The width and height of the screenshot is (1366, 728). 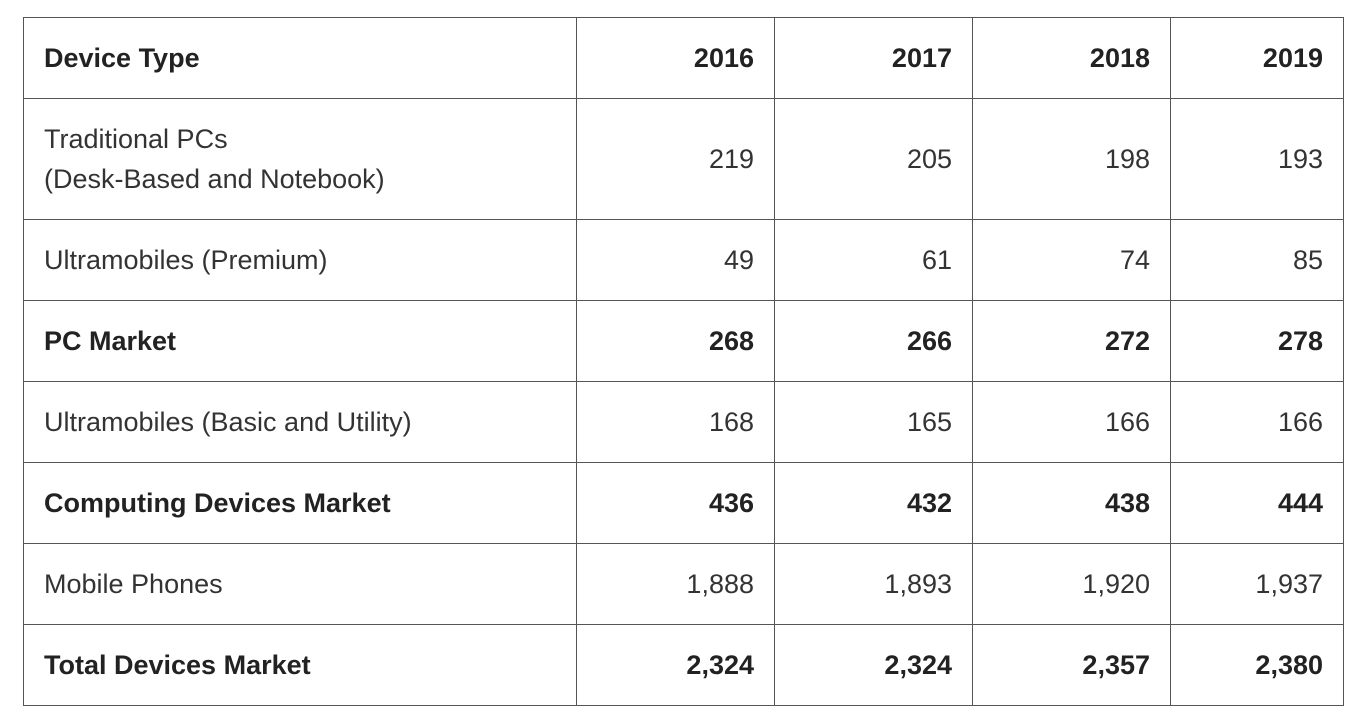 What do you see at coordinates (300, 503) in the screenshot?
I see `row-label: Computing Devices Market` at bounding box center [300, 503].